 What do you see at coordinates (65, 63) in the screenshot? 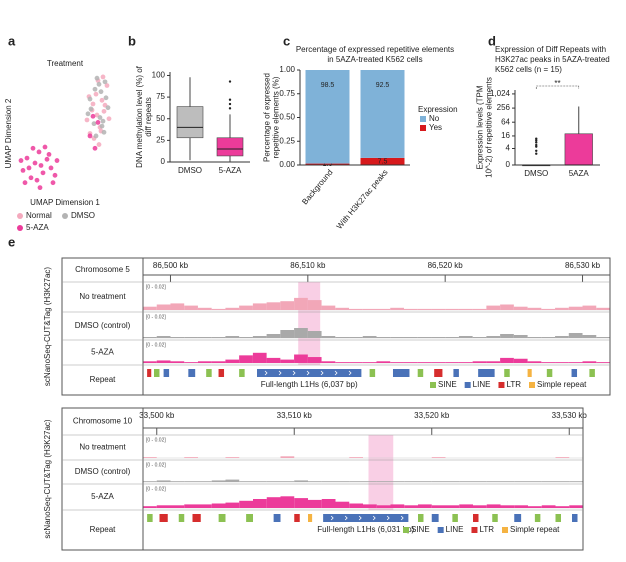
I see `chart-title: Treatment` at bounding box center [65, 63].